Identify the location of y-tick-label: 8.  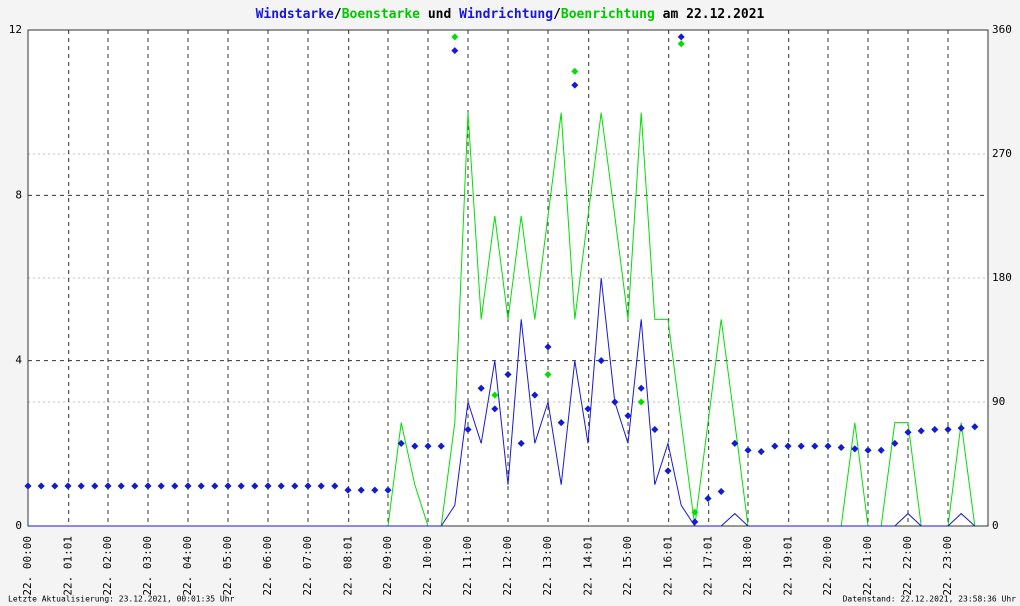
(18, 194).